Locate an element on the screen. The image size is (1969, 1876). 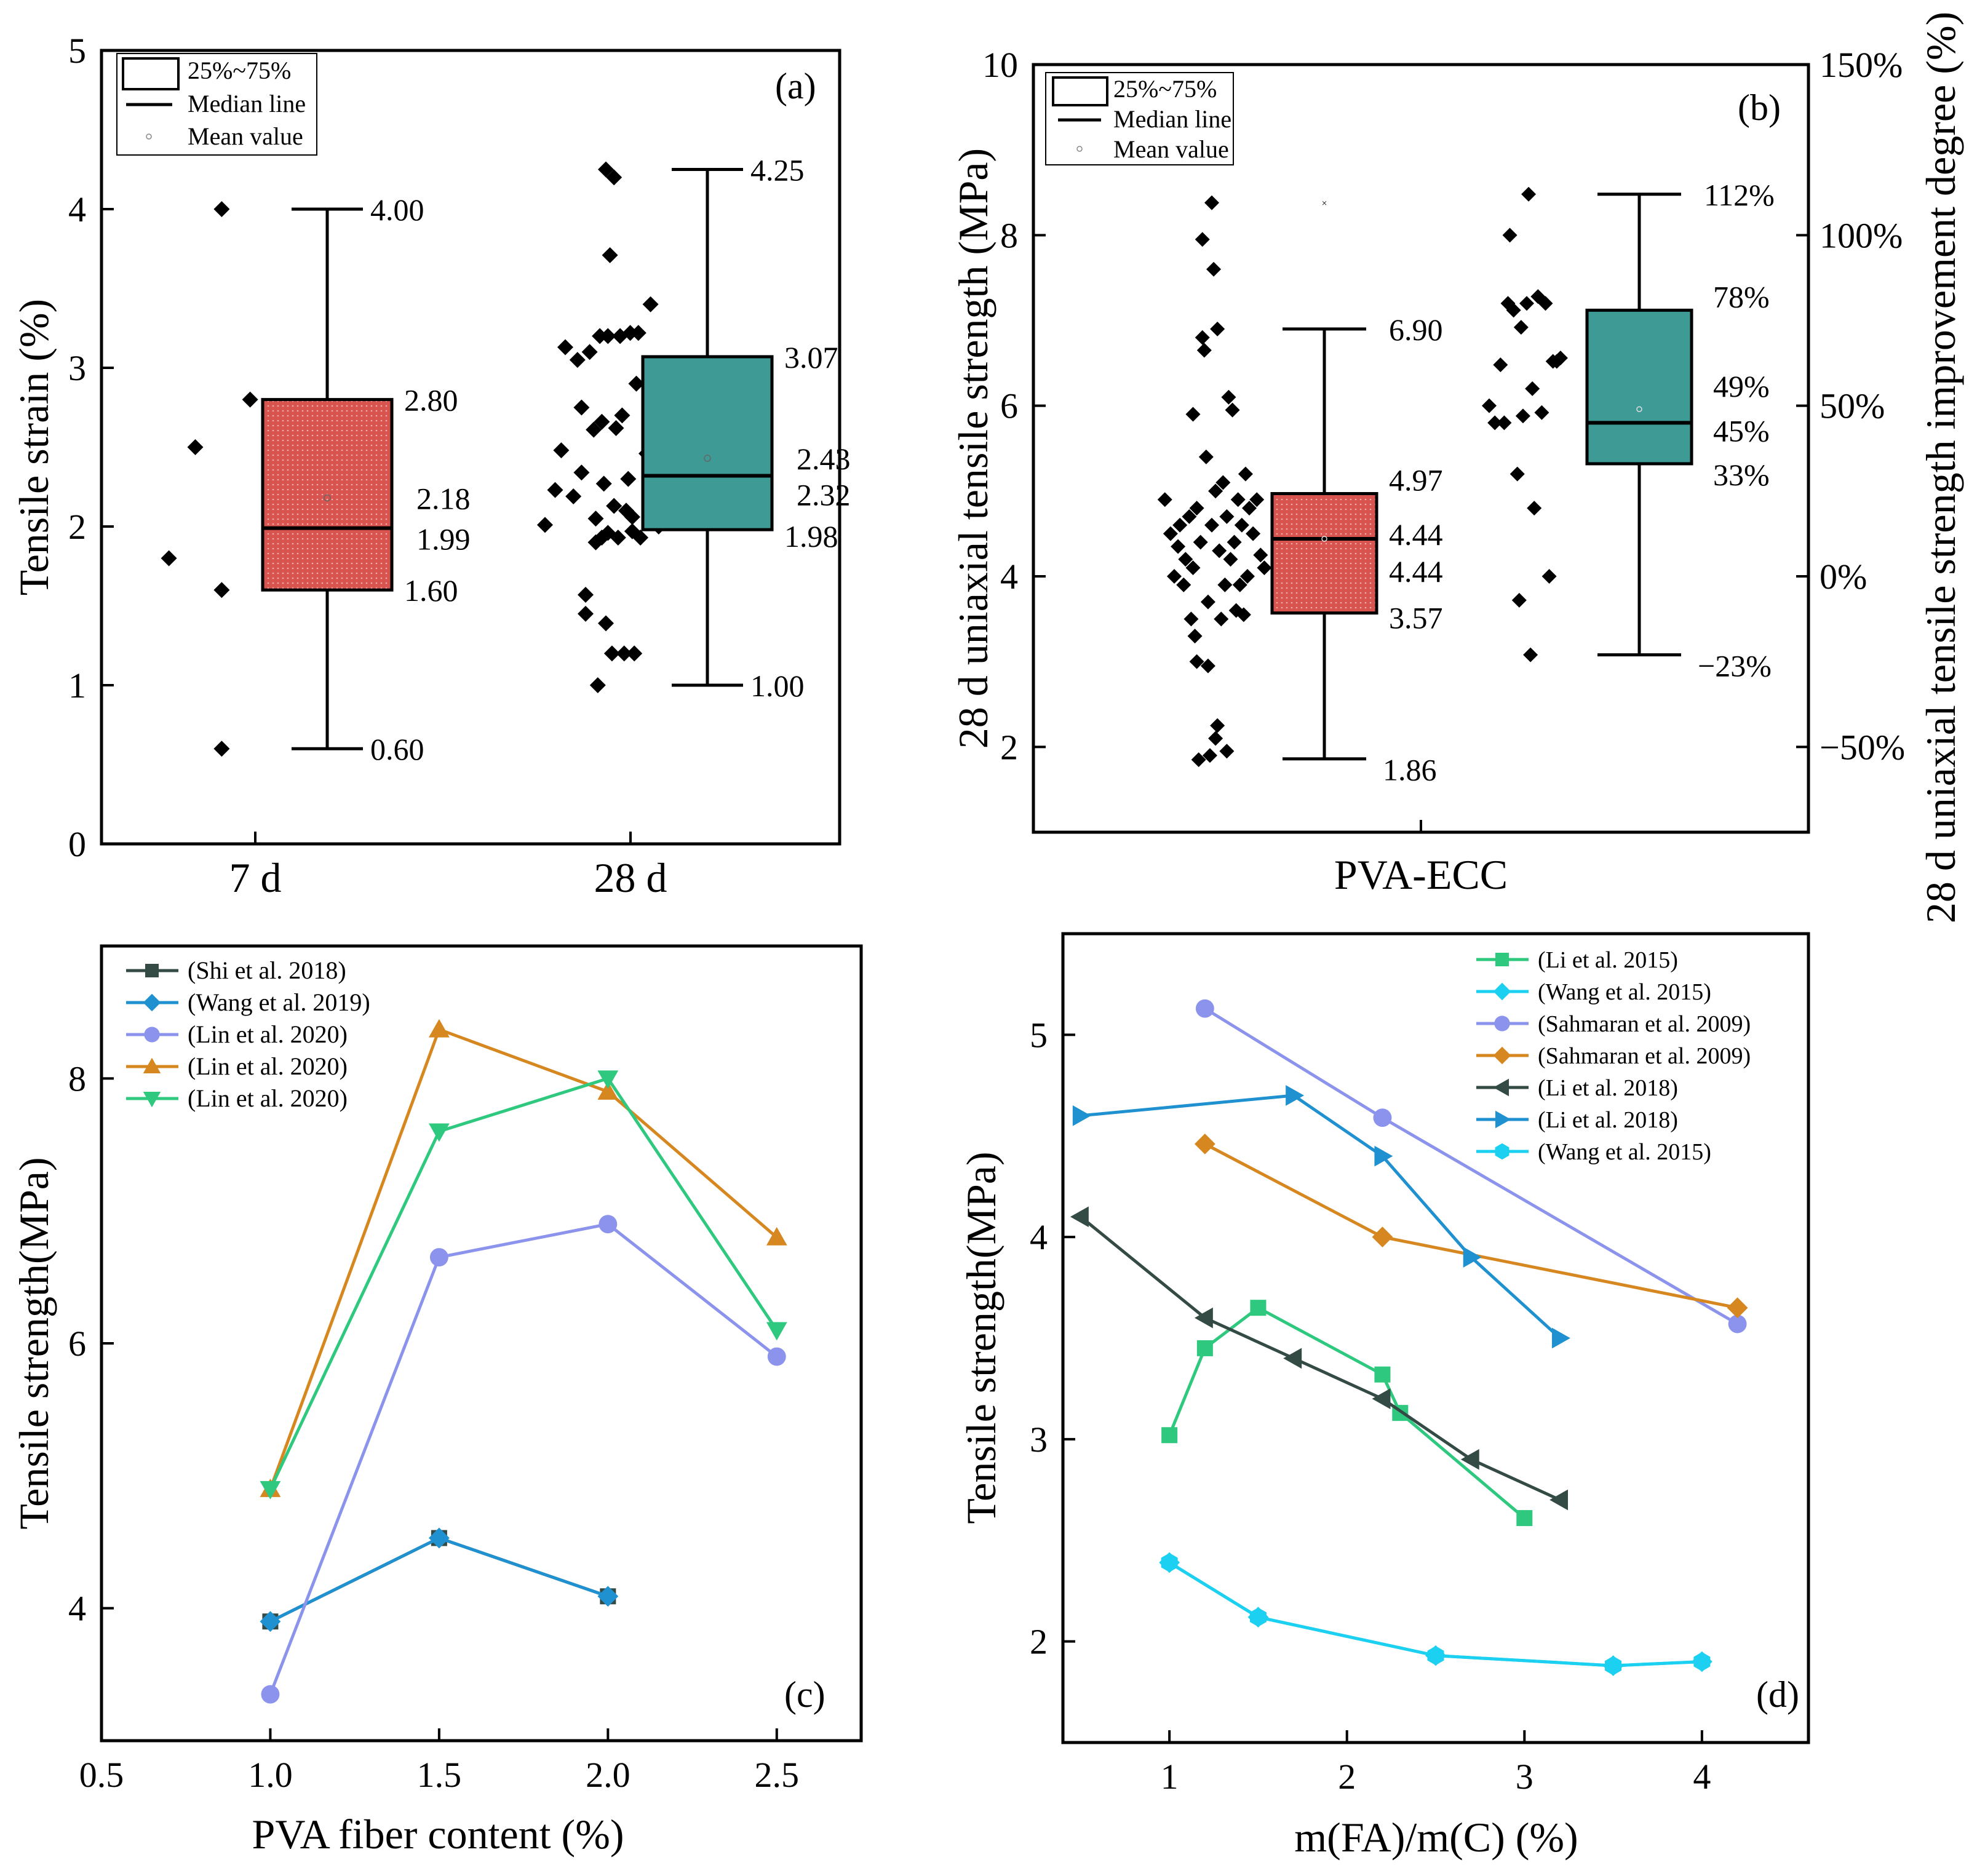
legend-marker-d is located at coordinates (1502, 1023).